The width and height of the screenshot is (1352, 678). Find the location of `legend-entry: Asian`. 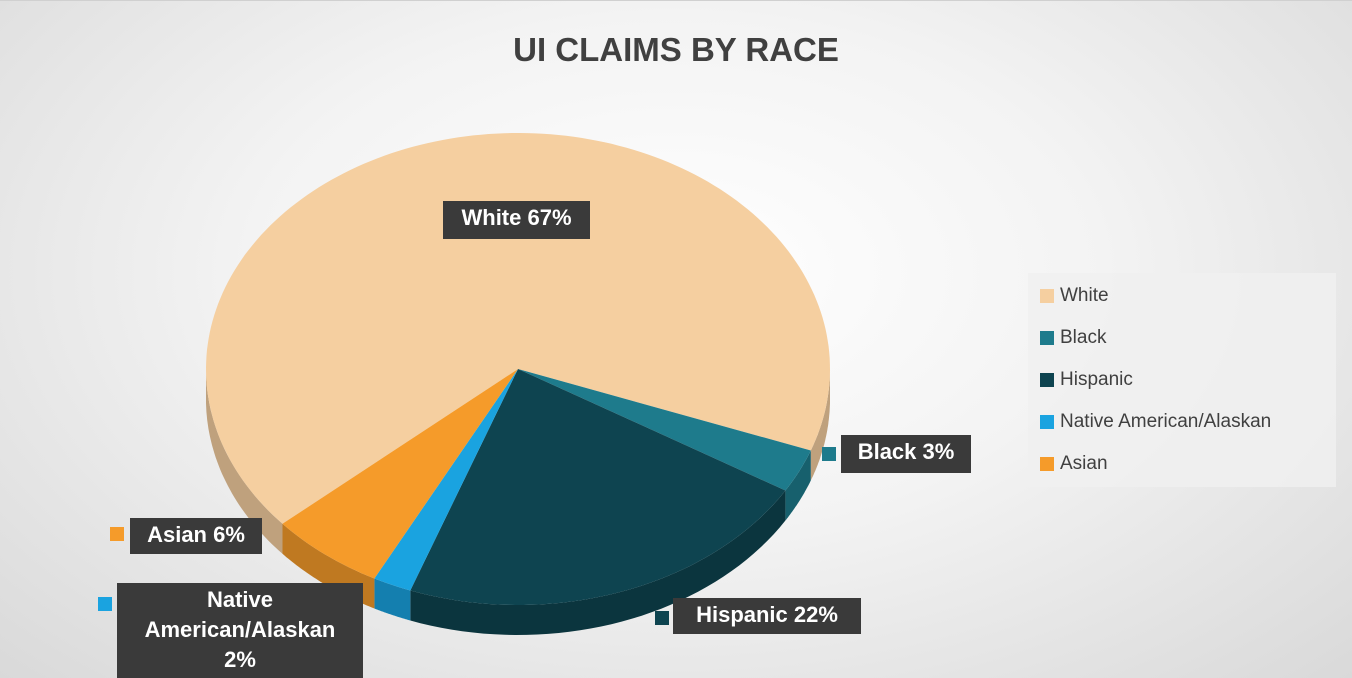

legend-entry: Asian is located at coordinates (1074, 464).